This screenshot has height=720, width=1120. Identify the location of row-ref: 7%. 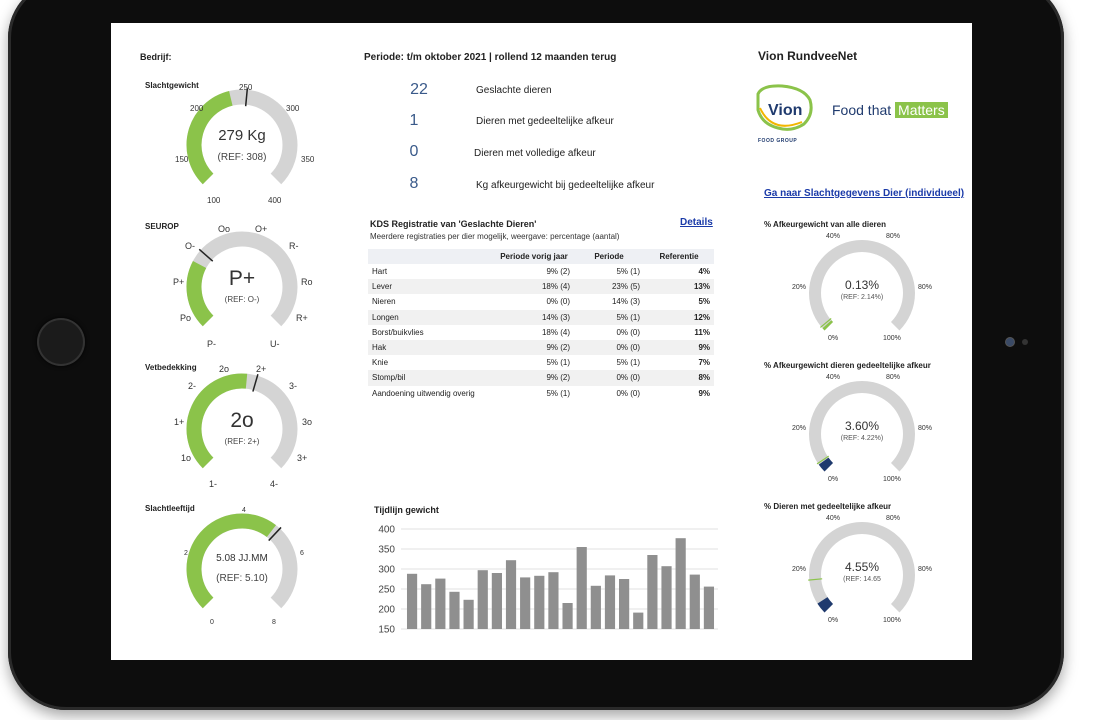
(704, 363).